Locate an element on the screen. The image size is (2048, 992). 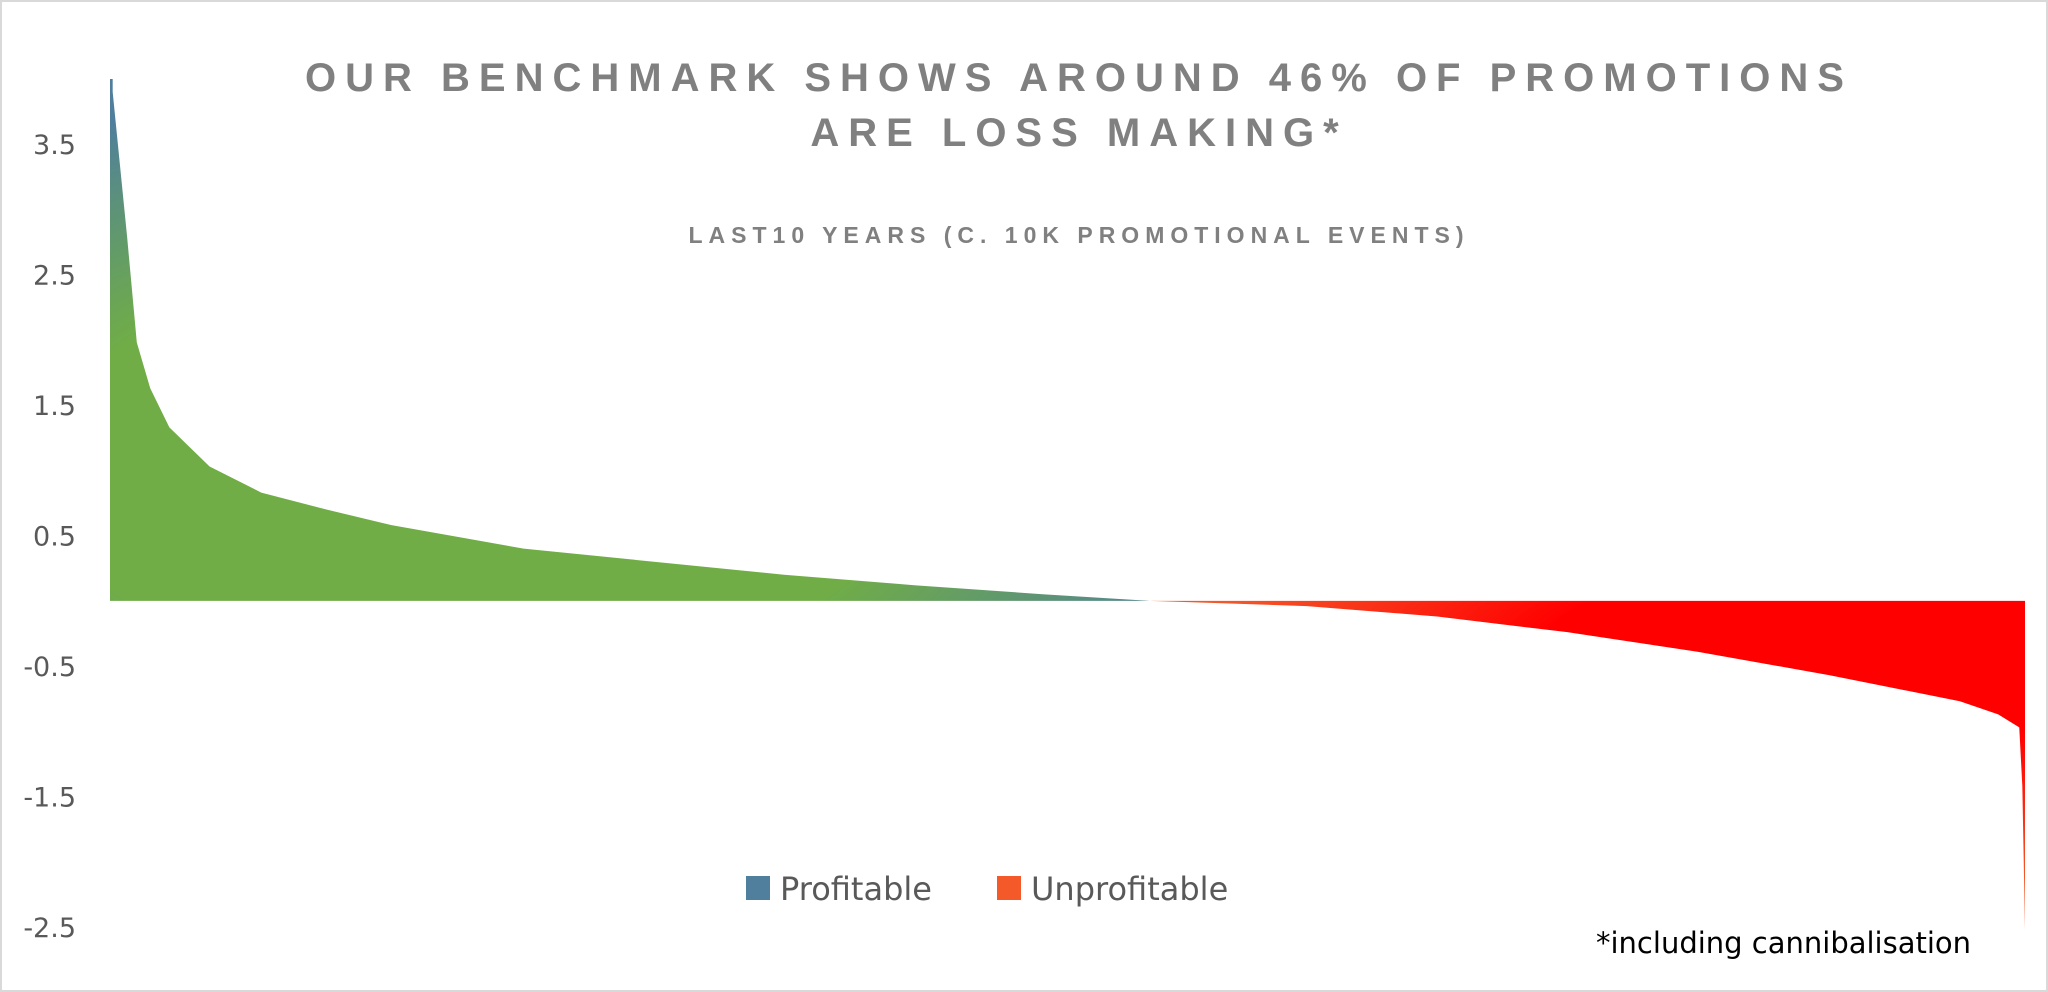
legend-label-unprofitable: Unprofitable is located at coordinates (1129, 889).